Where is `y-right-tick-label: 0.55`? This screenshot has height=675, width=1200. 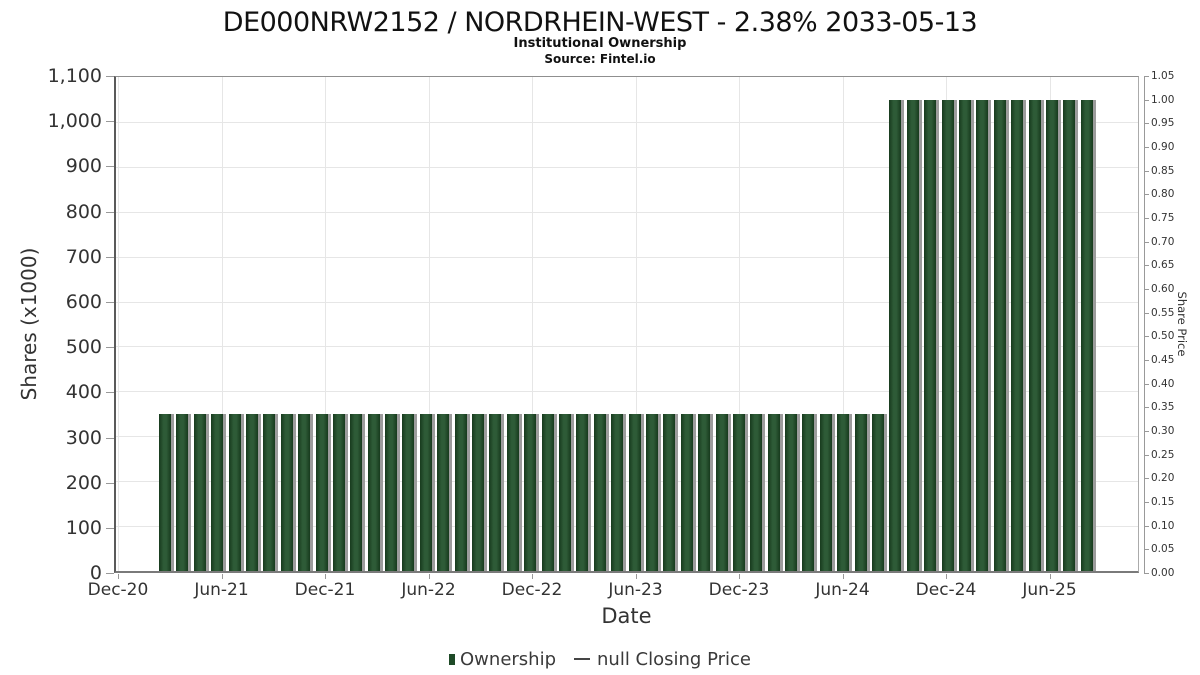
y-right-tick-label: 0.55 is located at coordinates (1163, 312).